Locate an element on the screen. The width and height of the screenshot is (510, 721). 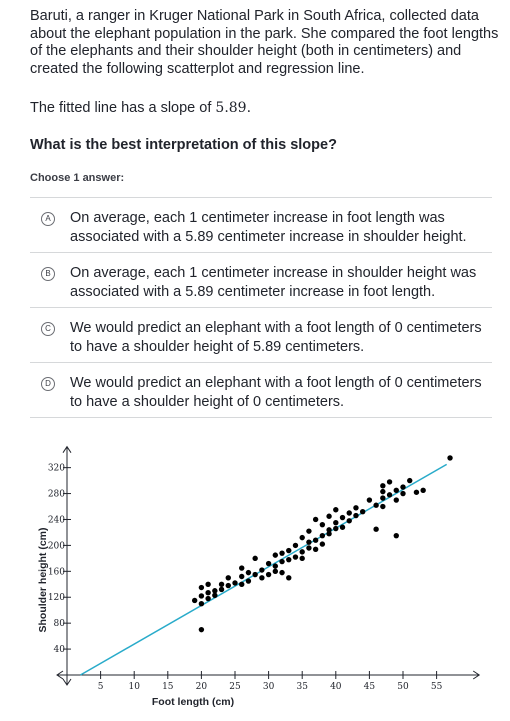
y-axis-label: Shoulder height (cm) is located at coordinates (43, 580).